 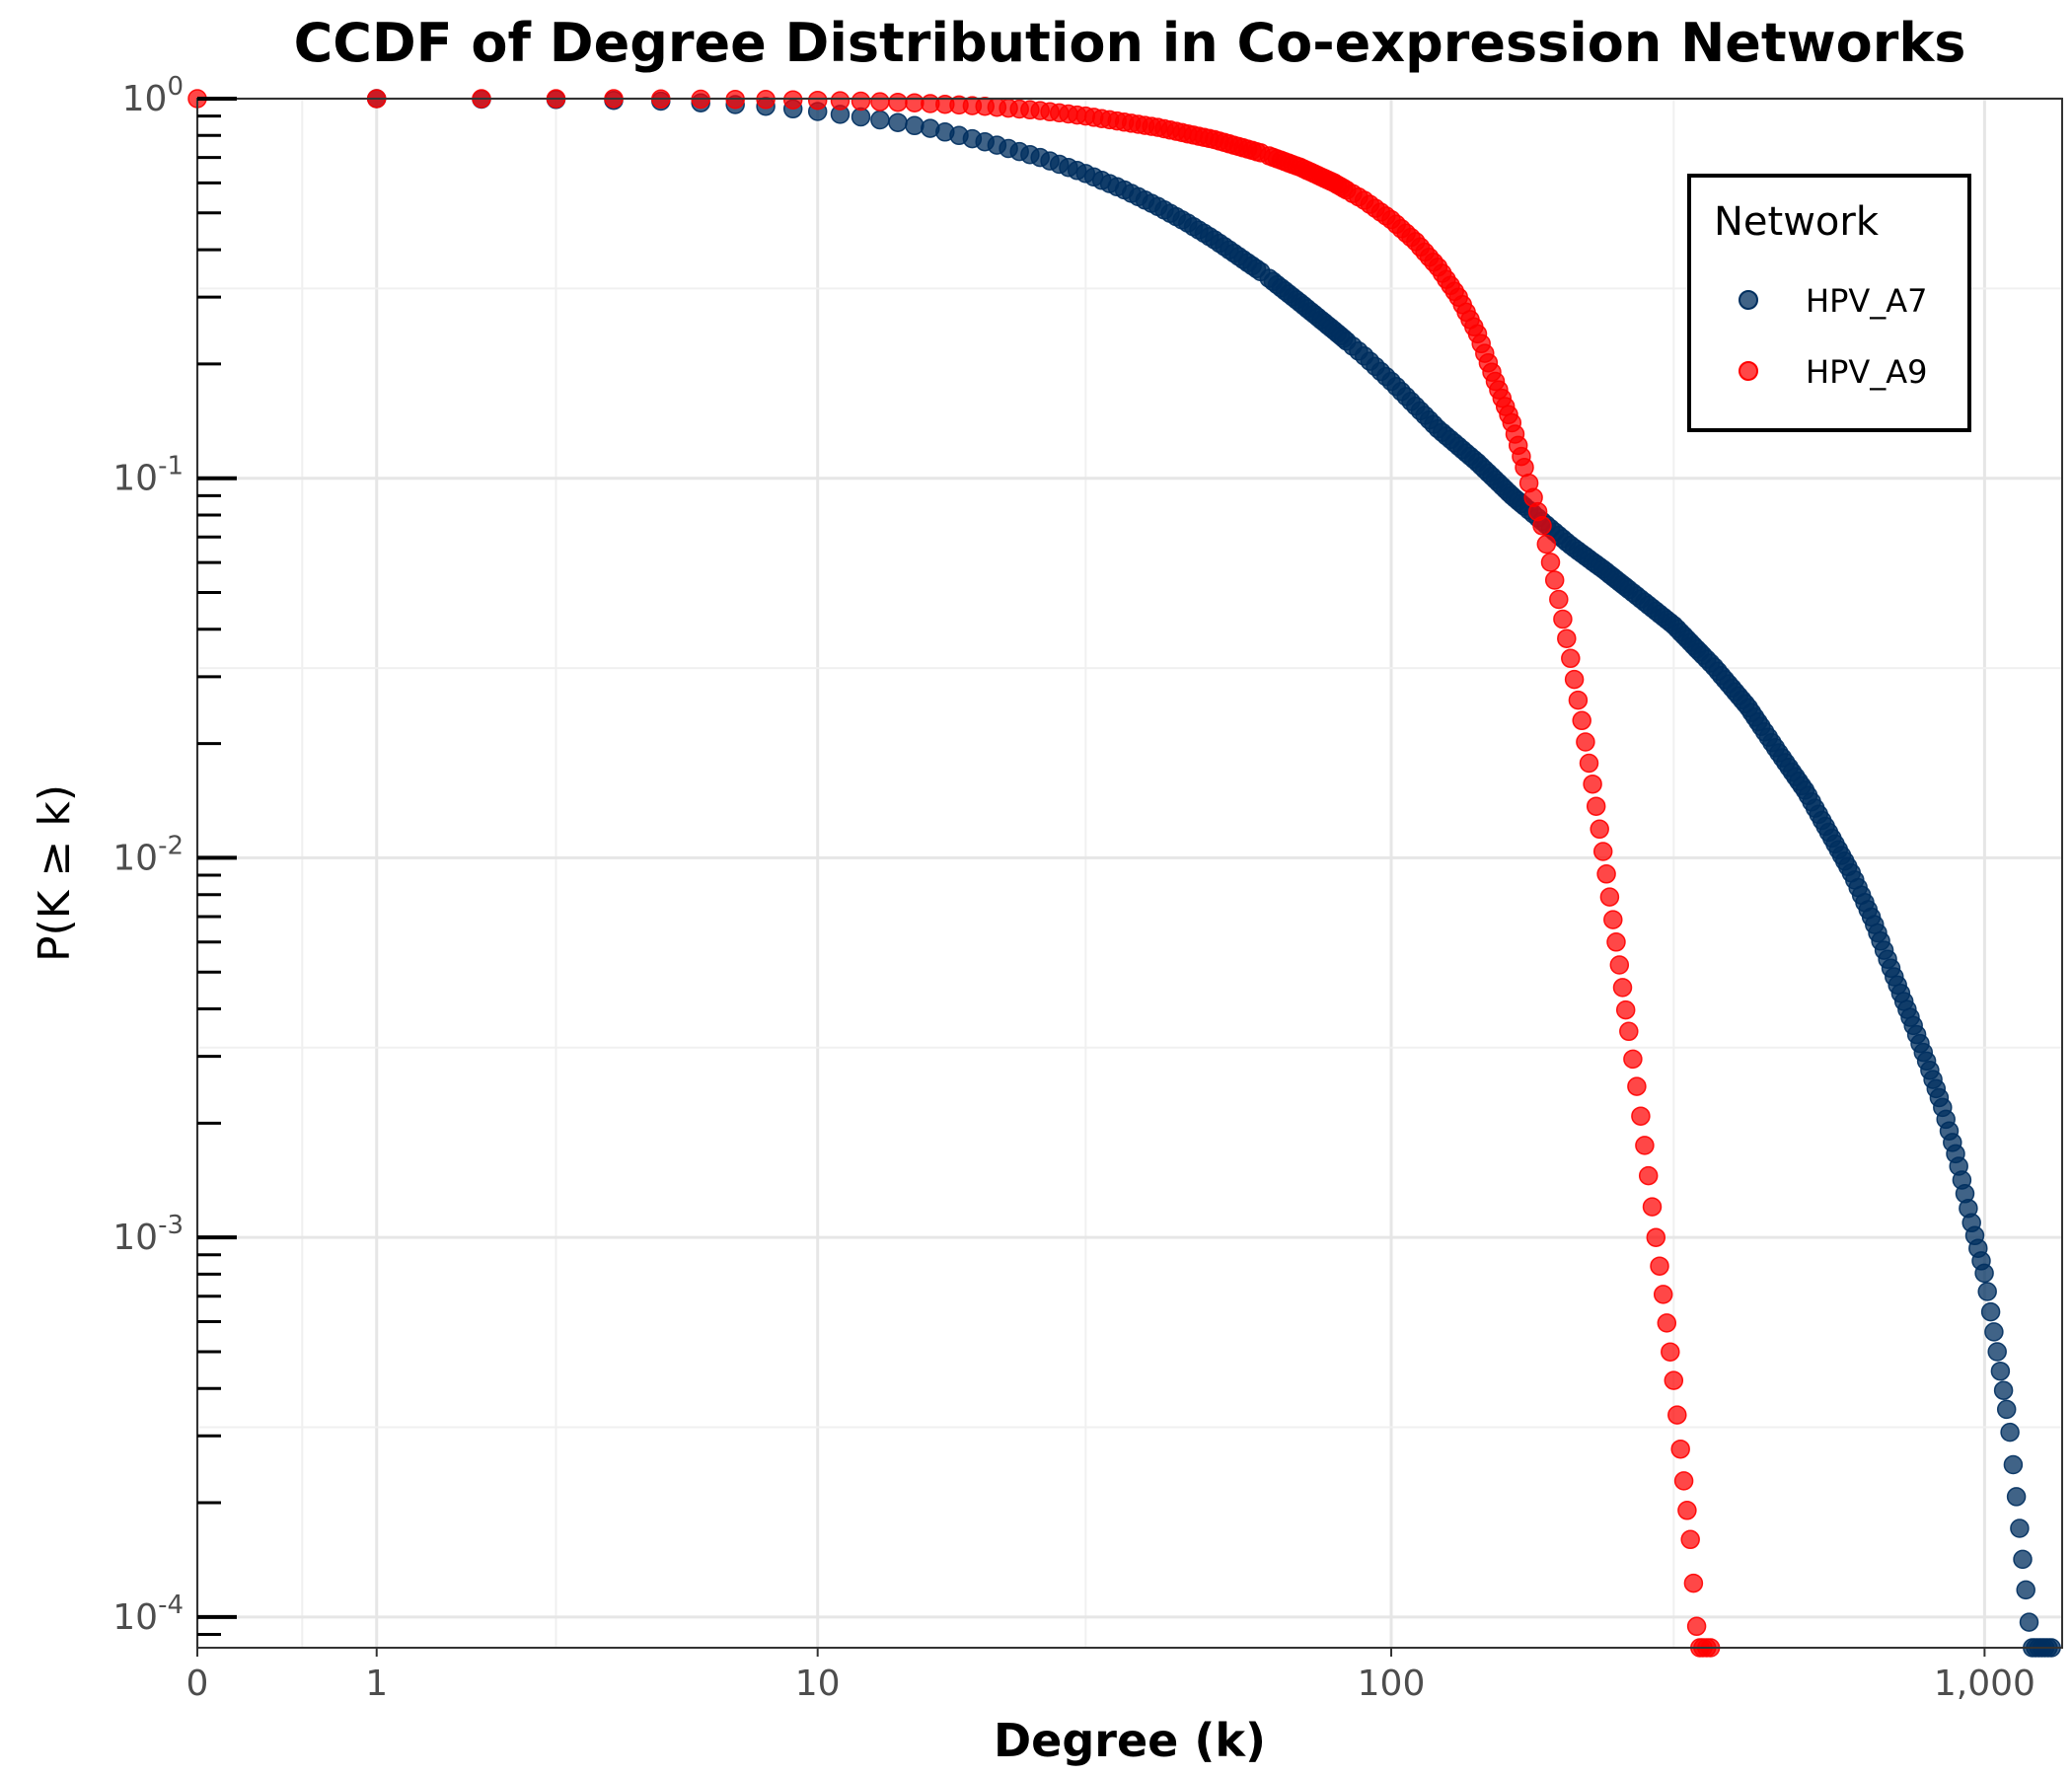 I want to click on x-tick-label-0: 0, so click(x=198, y=1684).